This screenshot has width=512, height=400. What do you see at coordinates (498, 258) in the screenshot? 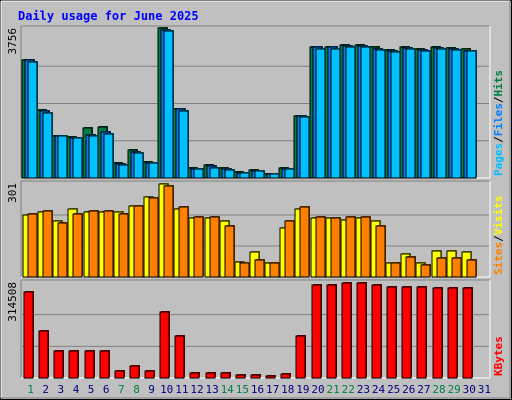
I see `legend-entry-sites: Sites` at bounding box center [498, 258].